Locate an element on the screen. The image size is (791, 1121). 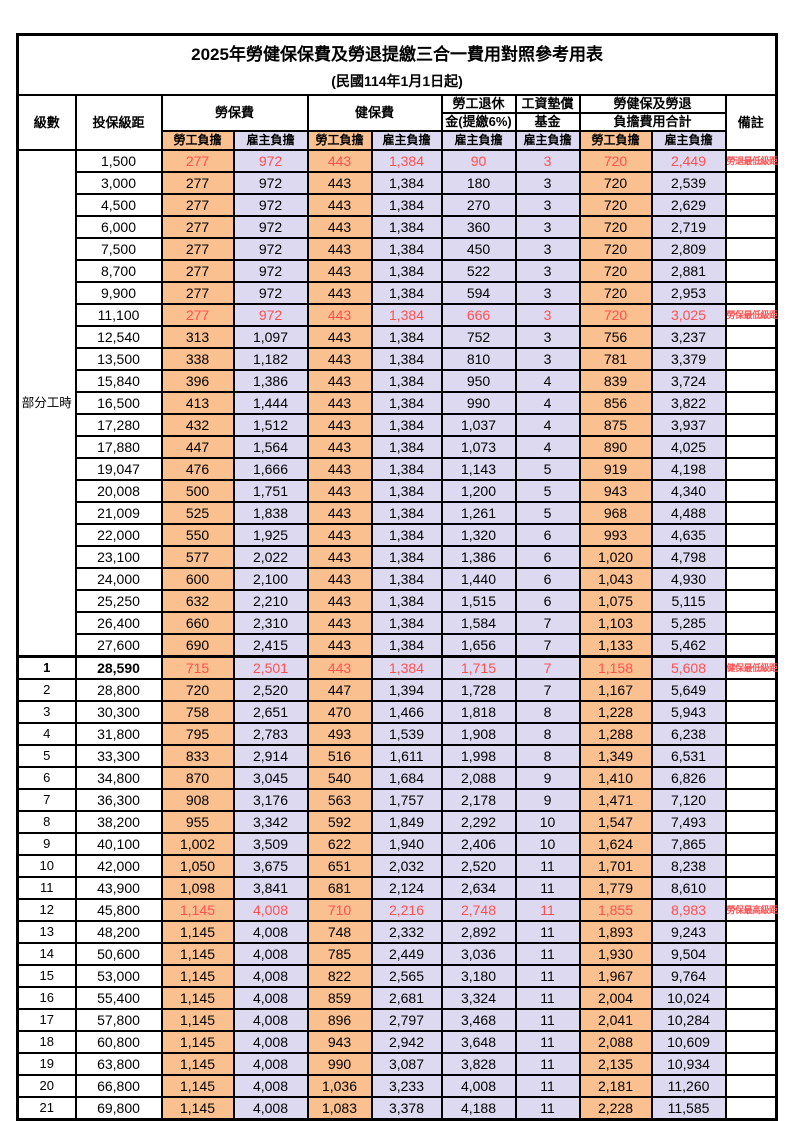
value-cell: 1,167 is located at coordinates (615, 690).